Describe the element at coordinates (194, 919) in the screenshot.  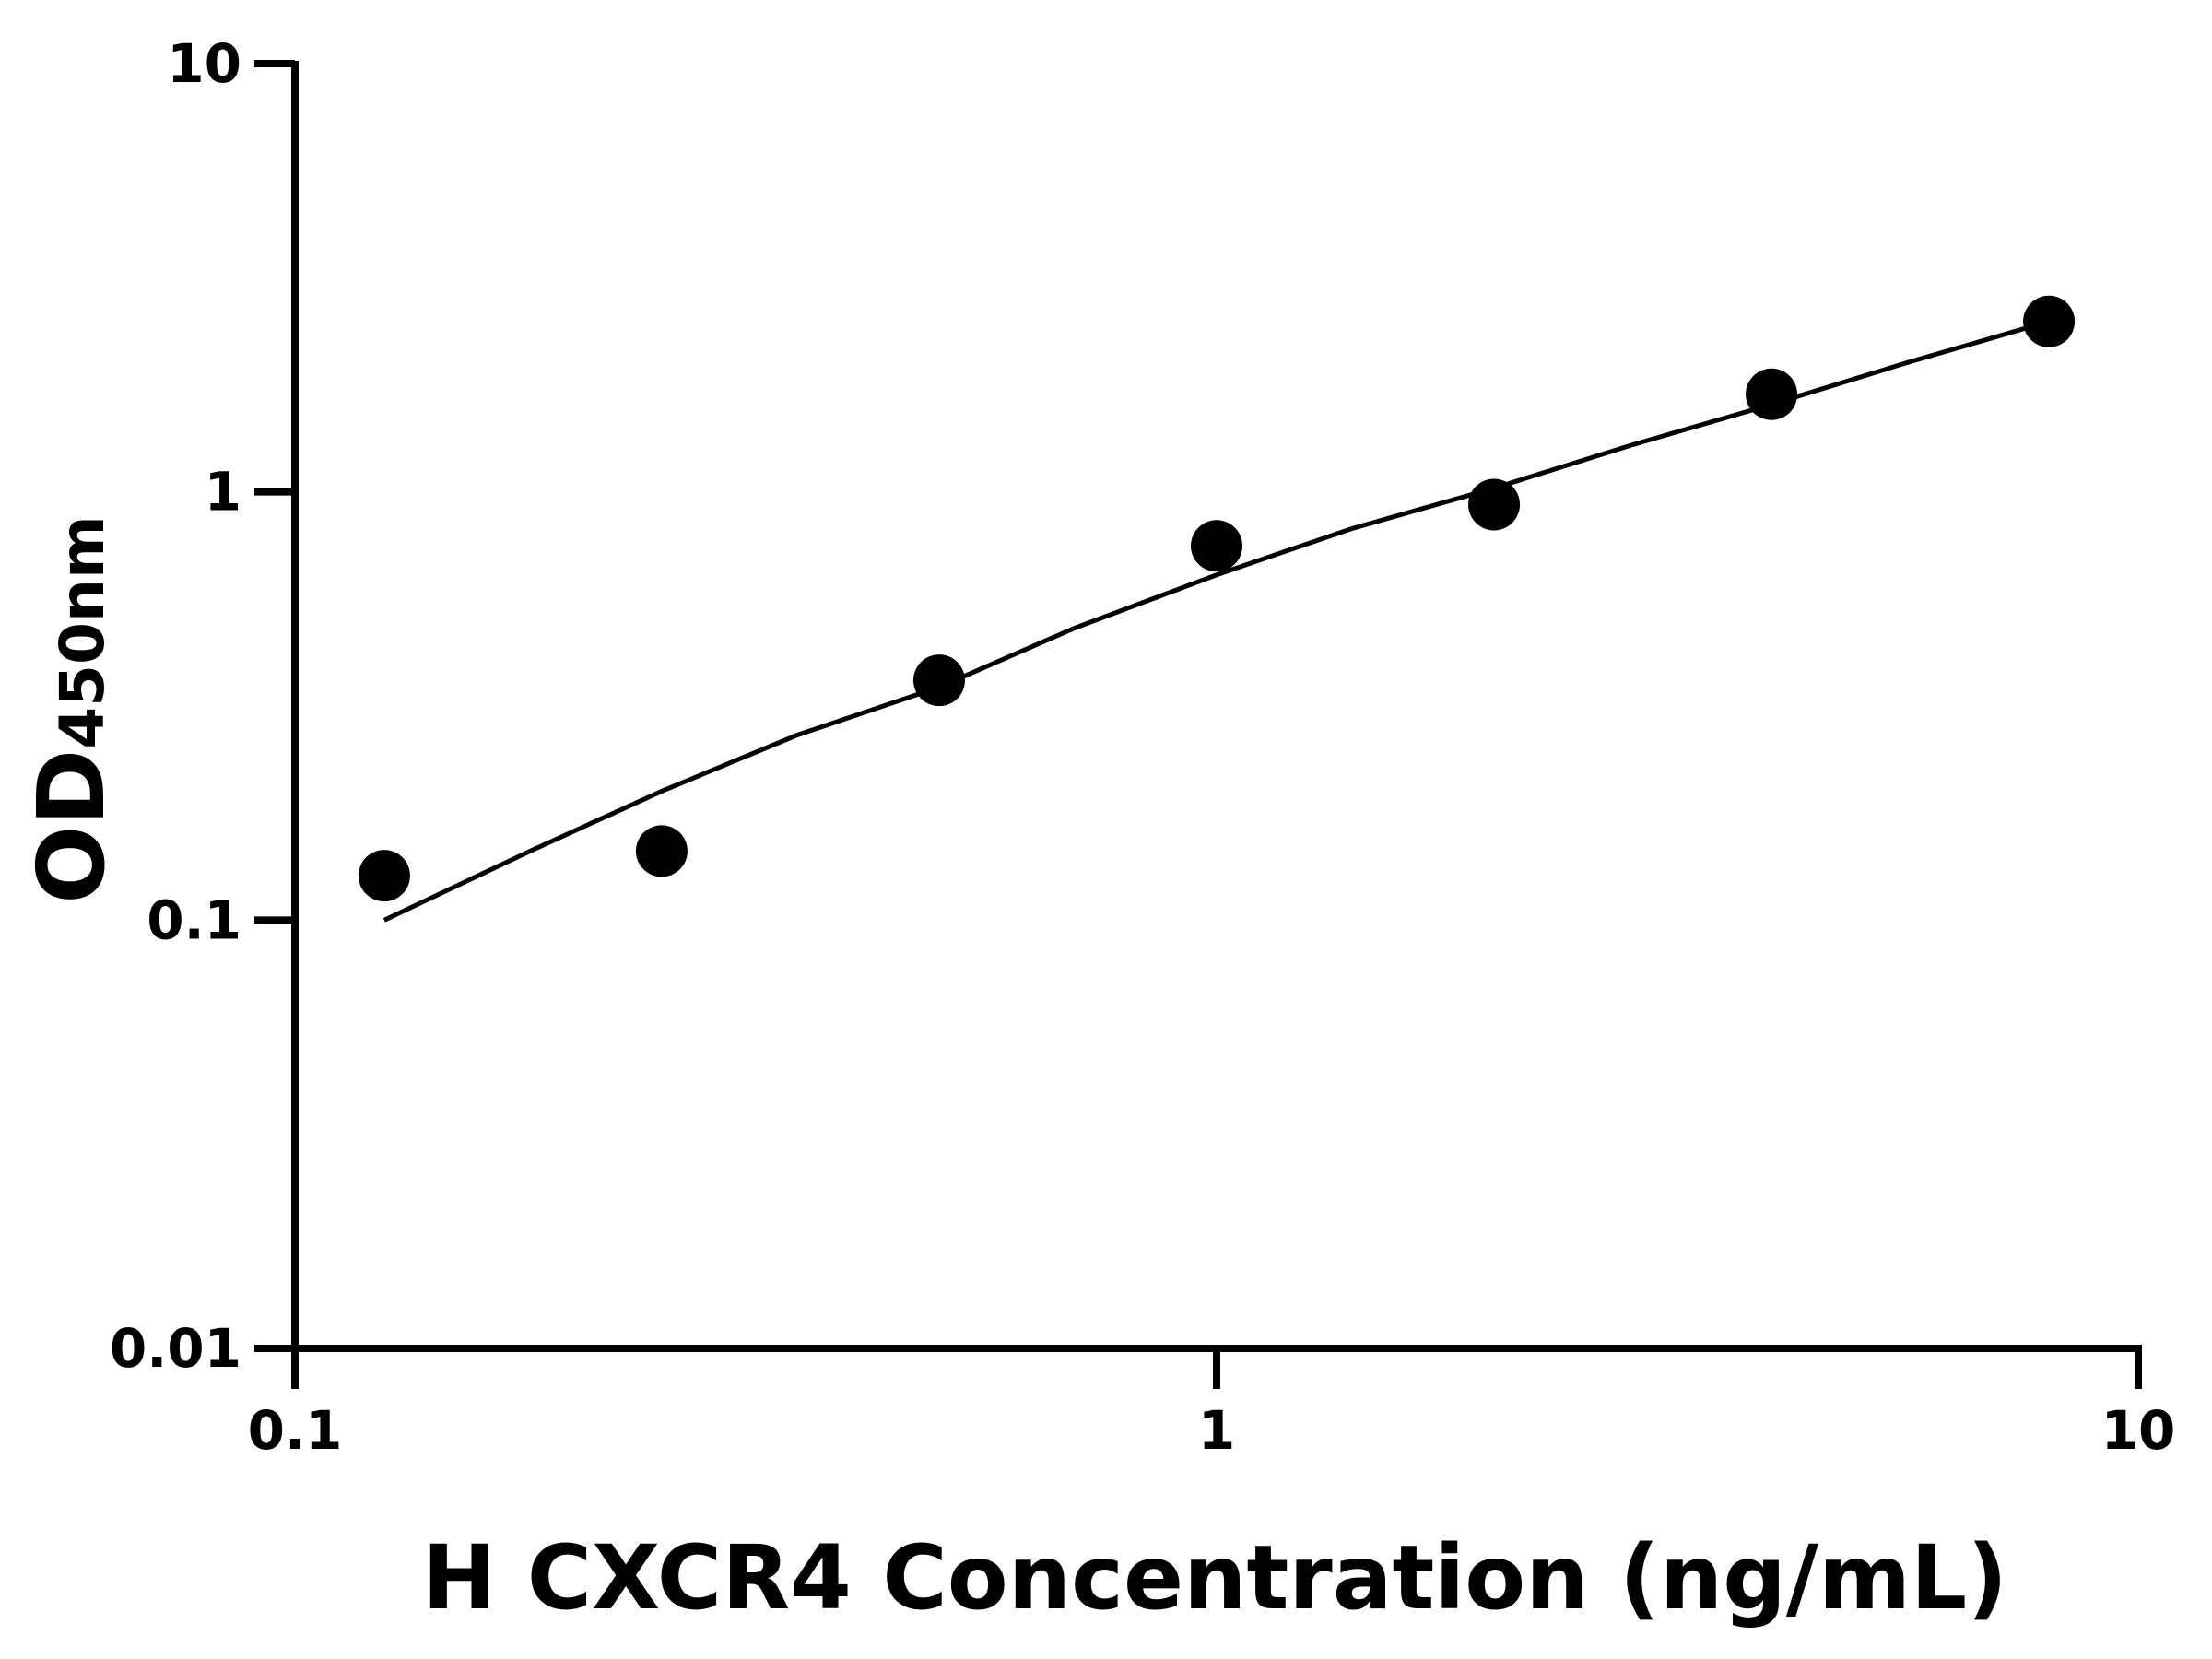
I see `y-tick-label: 0.1` at that location.